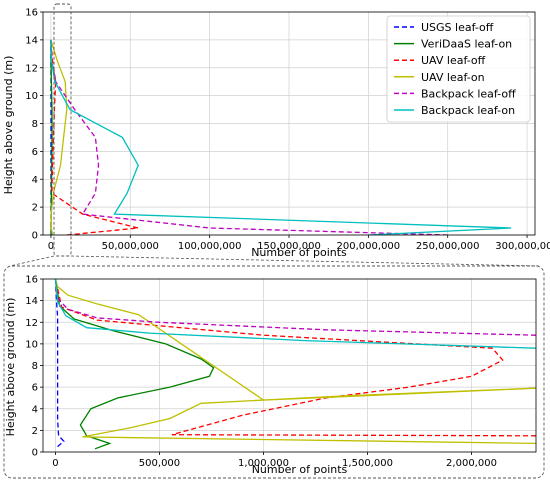 The height and width of the screenshot is (483, 550). I want to click on series-line-uav-leaf-on, so click(59, 137).